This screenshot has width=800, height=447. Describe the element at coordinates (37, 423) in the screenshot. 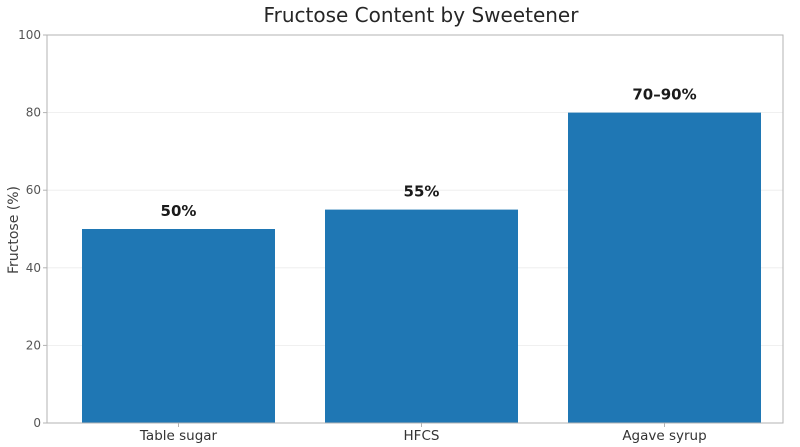

I see `y-tick-label: 0` at that location.